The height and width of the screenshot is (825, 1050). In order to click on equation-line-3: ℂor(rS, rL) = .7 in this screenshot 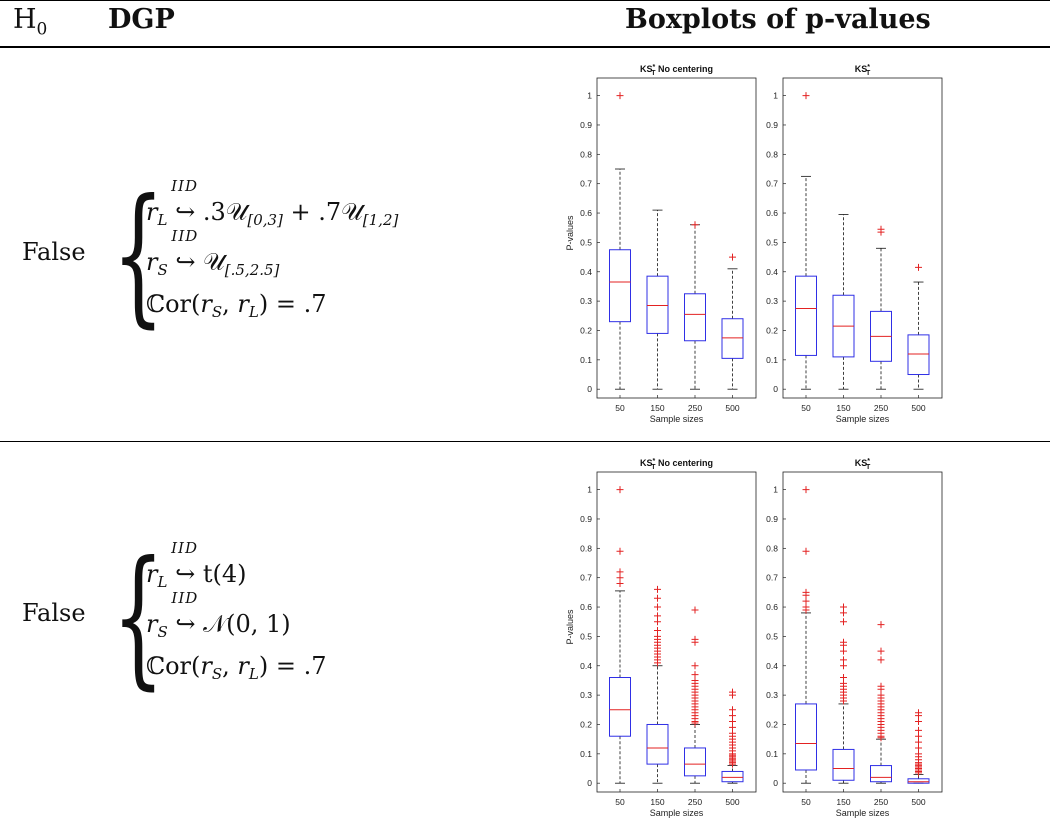, I will do `click(236, 667)`.